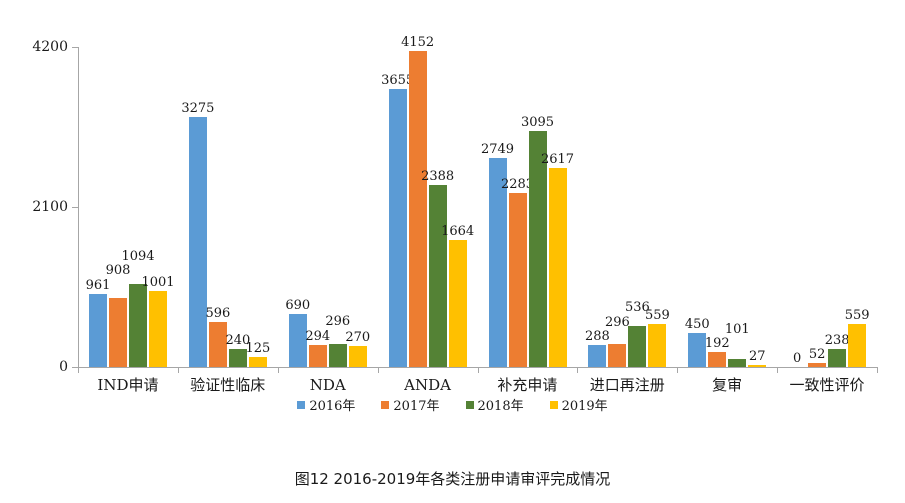  What do you see at coordinates (557, 159) in the screenshot?
I see `data-label: 2617` at bounding box center [557, 159].